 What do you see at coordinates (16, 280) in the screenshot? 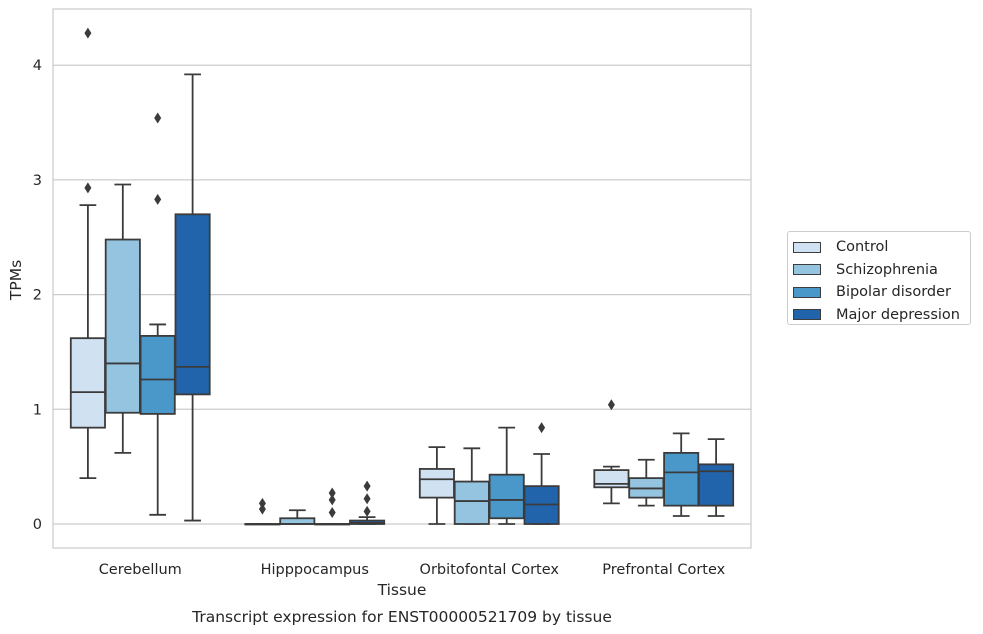
I see `y-axis-title: TPMs` at bounding box center [16, 280].